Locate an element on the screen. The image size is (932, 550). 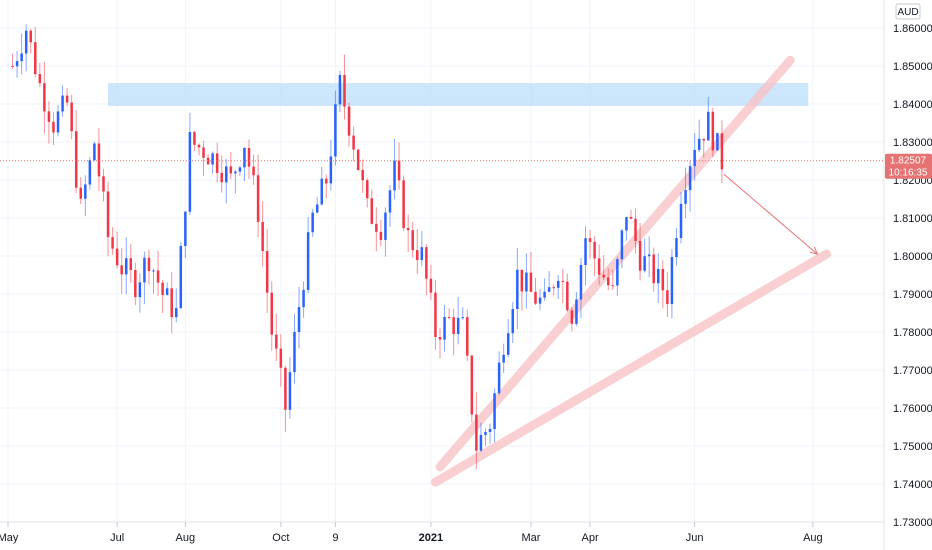
currency-badge is located at coordinates (908, 11).